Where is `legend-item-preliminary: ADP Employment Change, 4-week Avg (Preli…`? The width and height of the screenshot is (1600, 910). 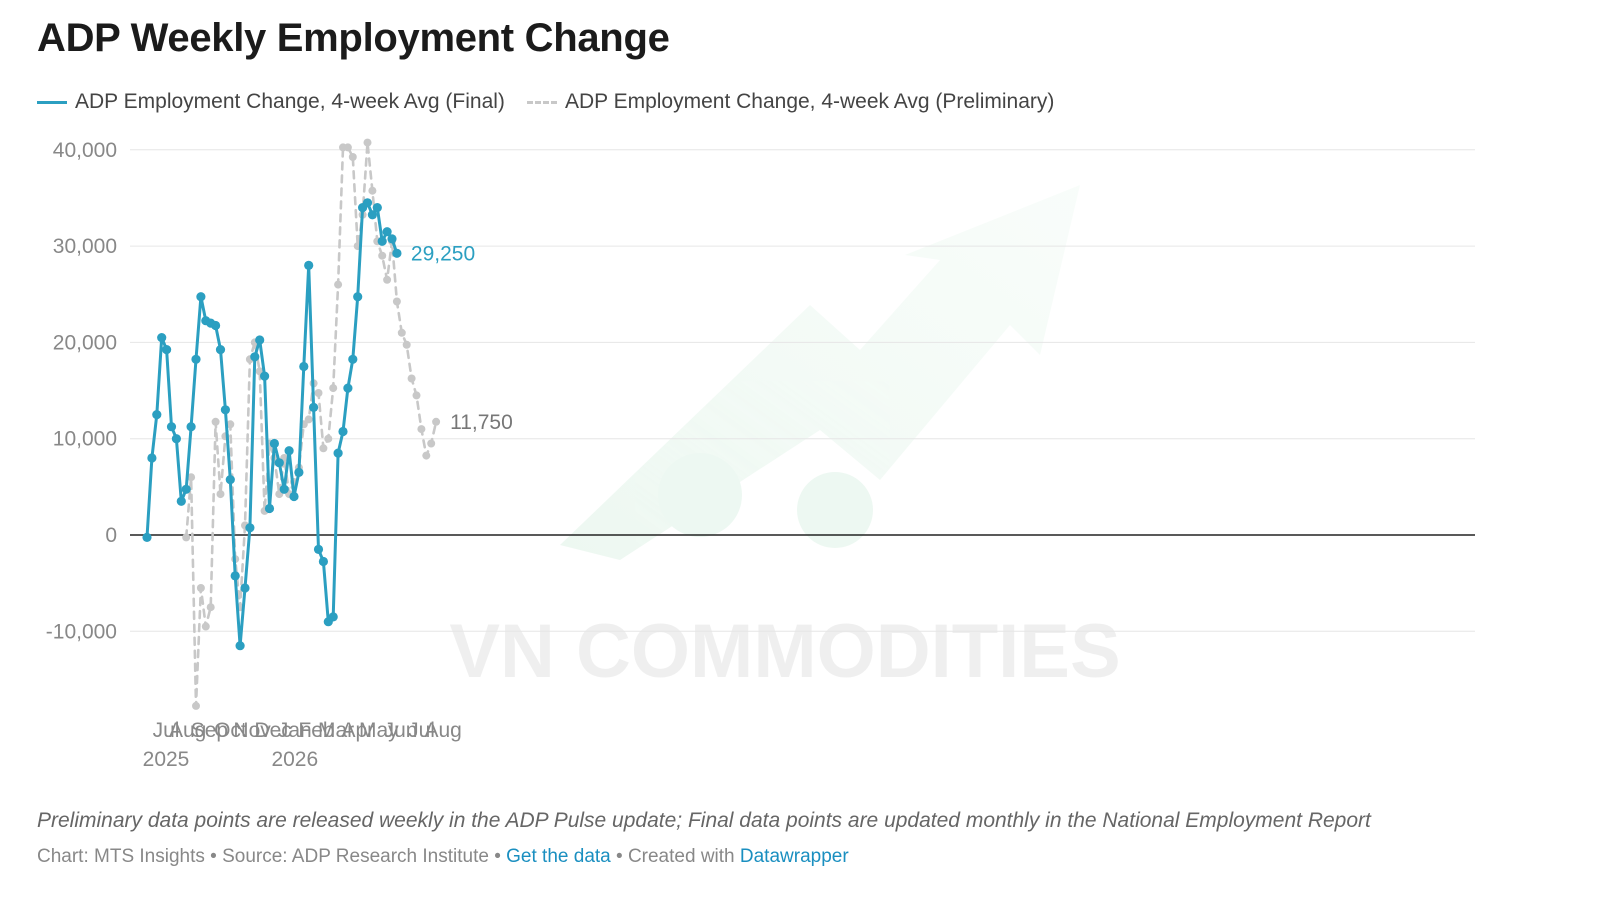
legend-item-preliminary: ADP Employment Change, 4-week Avg (Preli… is located at coordinates (790, 102).